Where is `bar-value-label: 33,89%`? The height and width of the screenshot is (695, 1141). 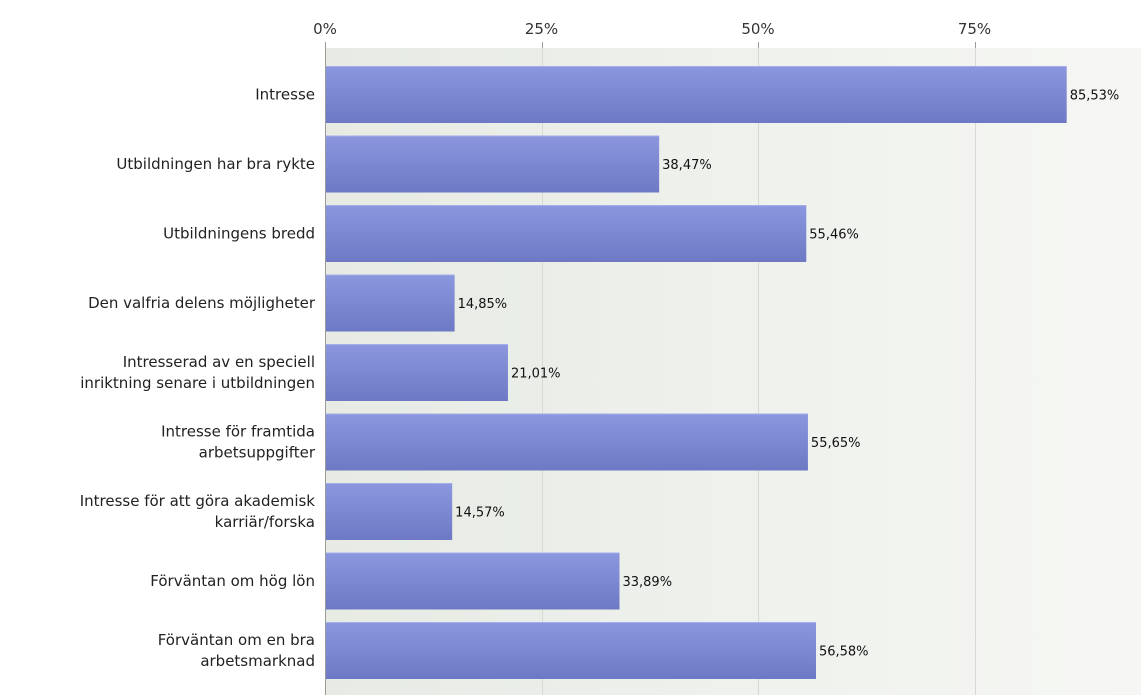
bar-value-label: 33,89% is located at coordinates (647, 582).